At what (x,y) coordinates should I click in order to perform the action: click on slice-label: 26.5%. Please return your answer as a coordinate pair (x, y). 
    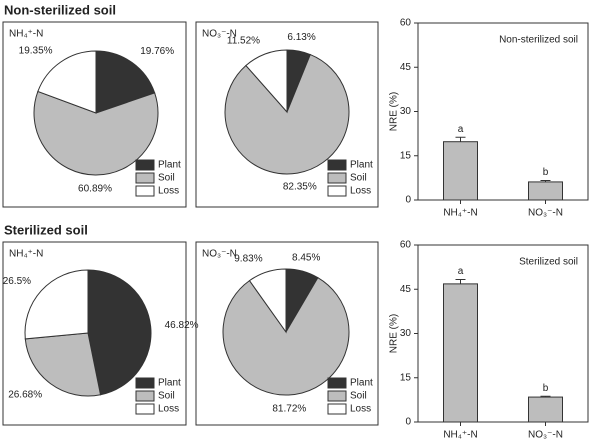
    Looking at the image, I should click on (17, 281).